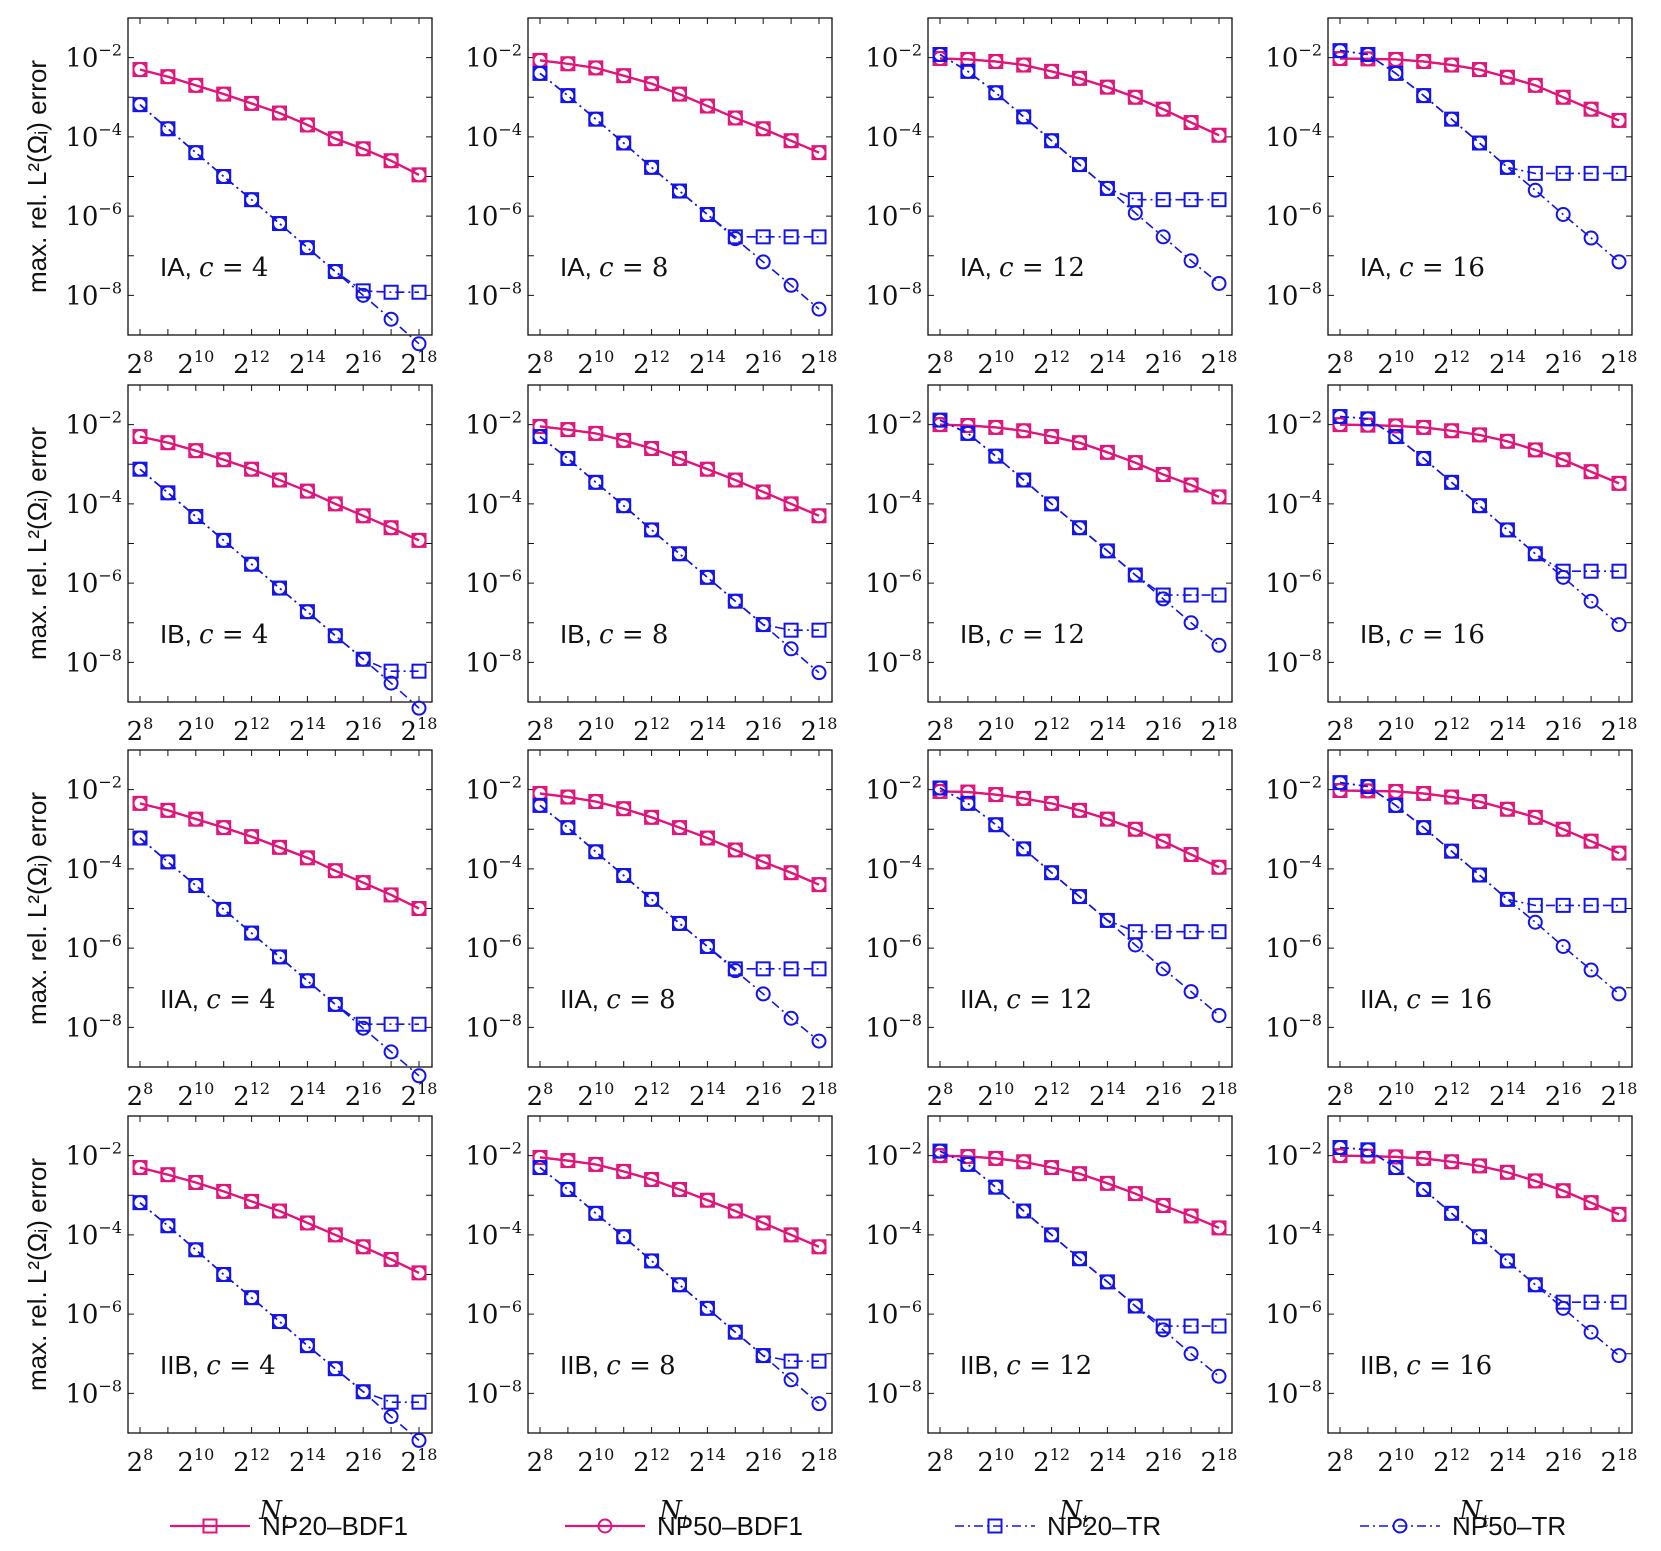  What do you see at coordinates (893, 136) in the screenshot?
I see `y-tick-label: 10−4` at bounding box center [893, 136].